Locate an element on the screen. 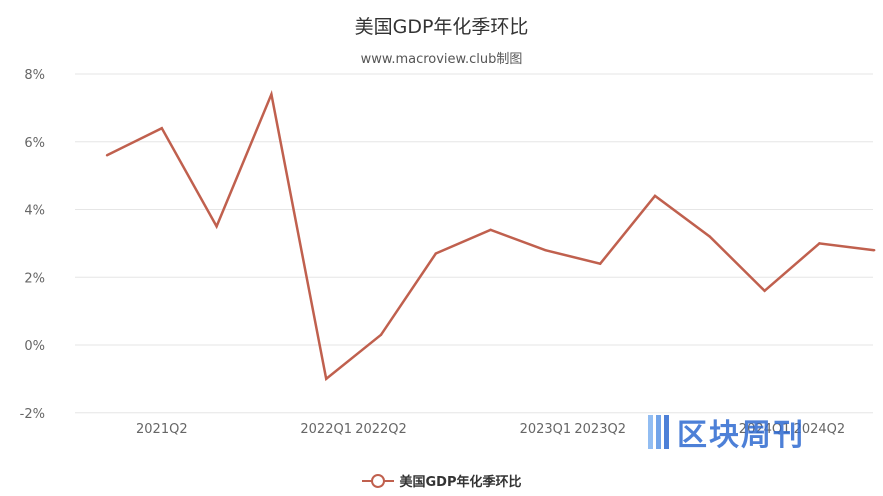 This screenshot has height=496, width=883. x-tick-label: 2022Q1 is located at coordinates (326, 429).